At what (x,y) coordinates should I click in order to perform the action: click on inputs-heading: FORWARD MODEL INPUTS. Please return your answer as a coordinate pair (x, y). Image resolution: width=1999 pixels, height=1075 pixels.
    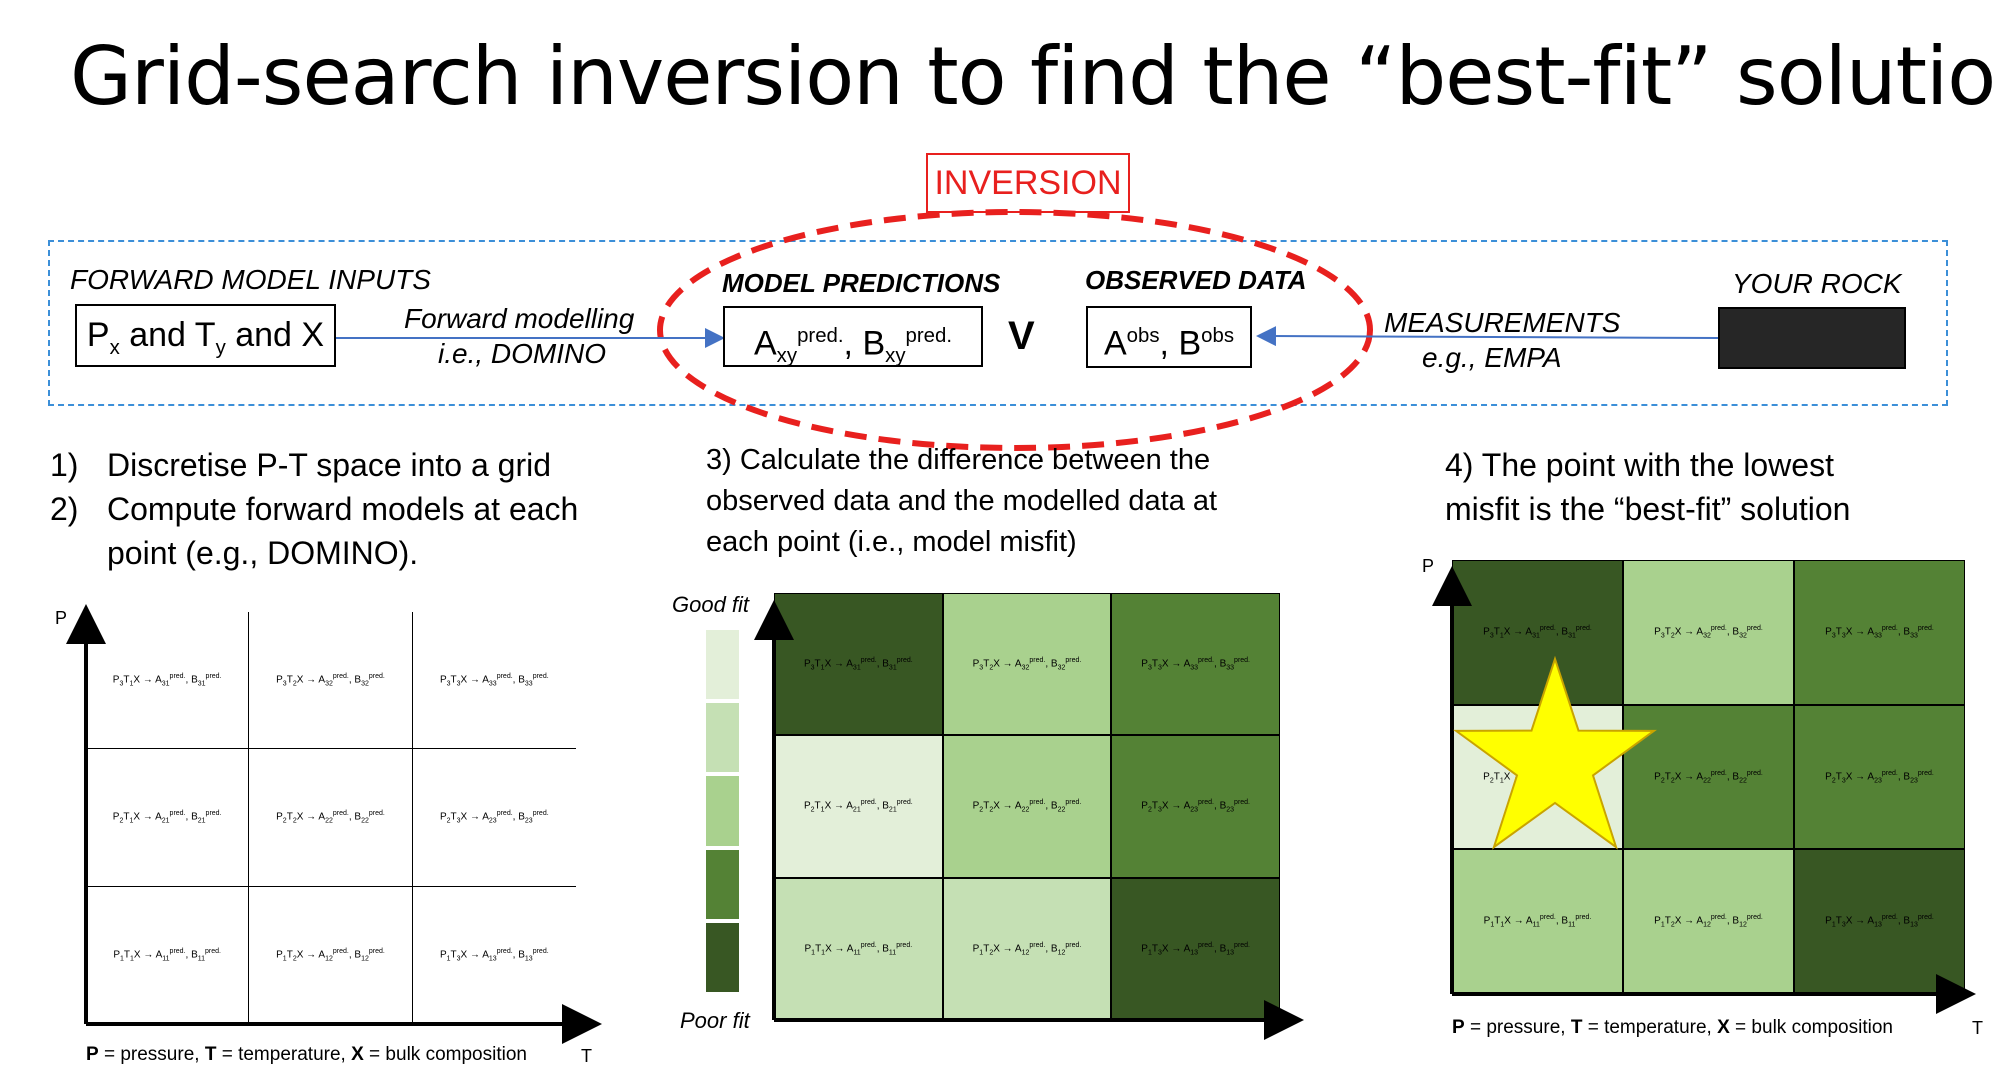
    Looking at the image, I should click on (250, 279).